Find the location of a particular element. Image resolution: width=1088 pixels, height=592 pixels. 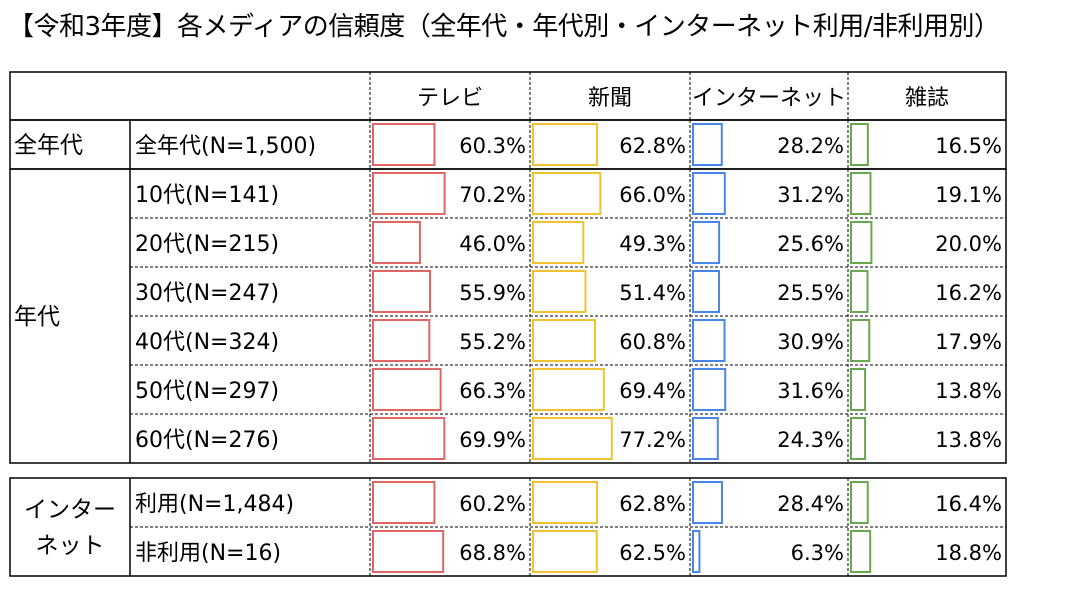

value-label: 69.4% is located at coordinates (652, 391).